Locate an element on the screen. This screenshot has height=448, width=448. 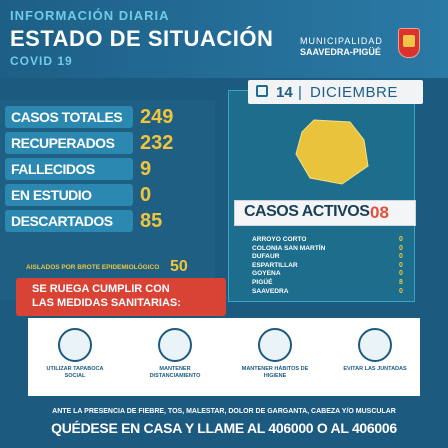
measure-label: MANTENER HÁBITOS DE HIGIENE is located at coordinates (275, 372).